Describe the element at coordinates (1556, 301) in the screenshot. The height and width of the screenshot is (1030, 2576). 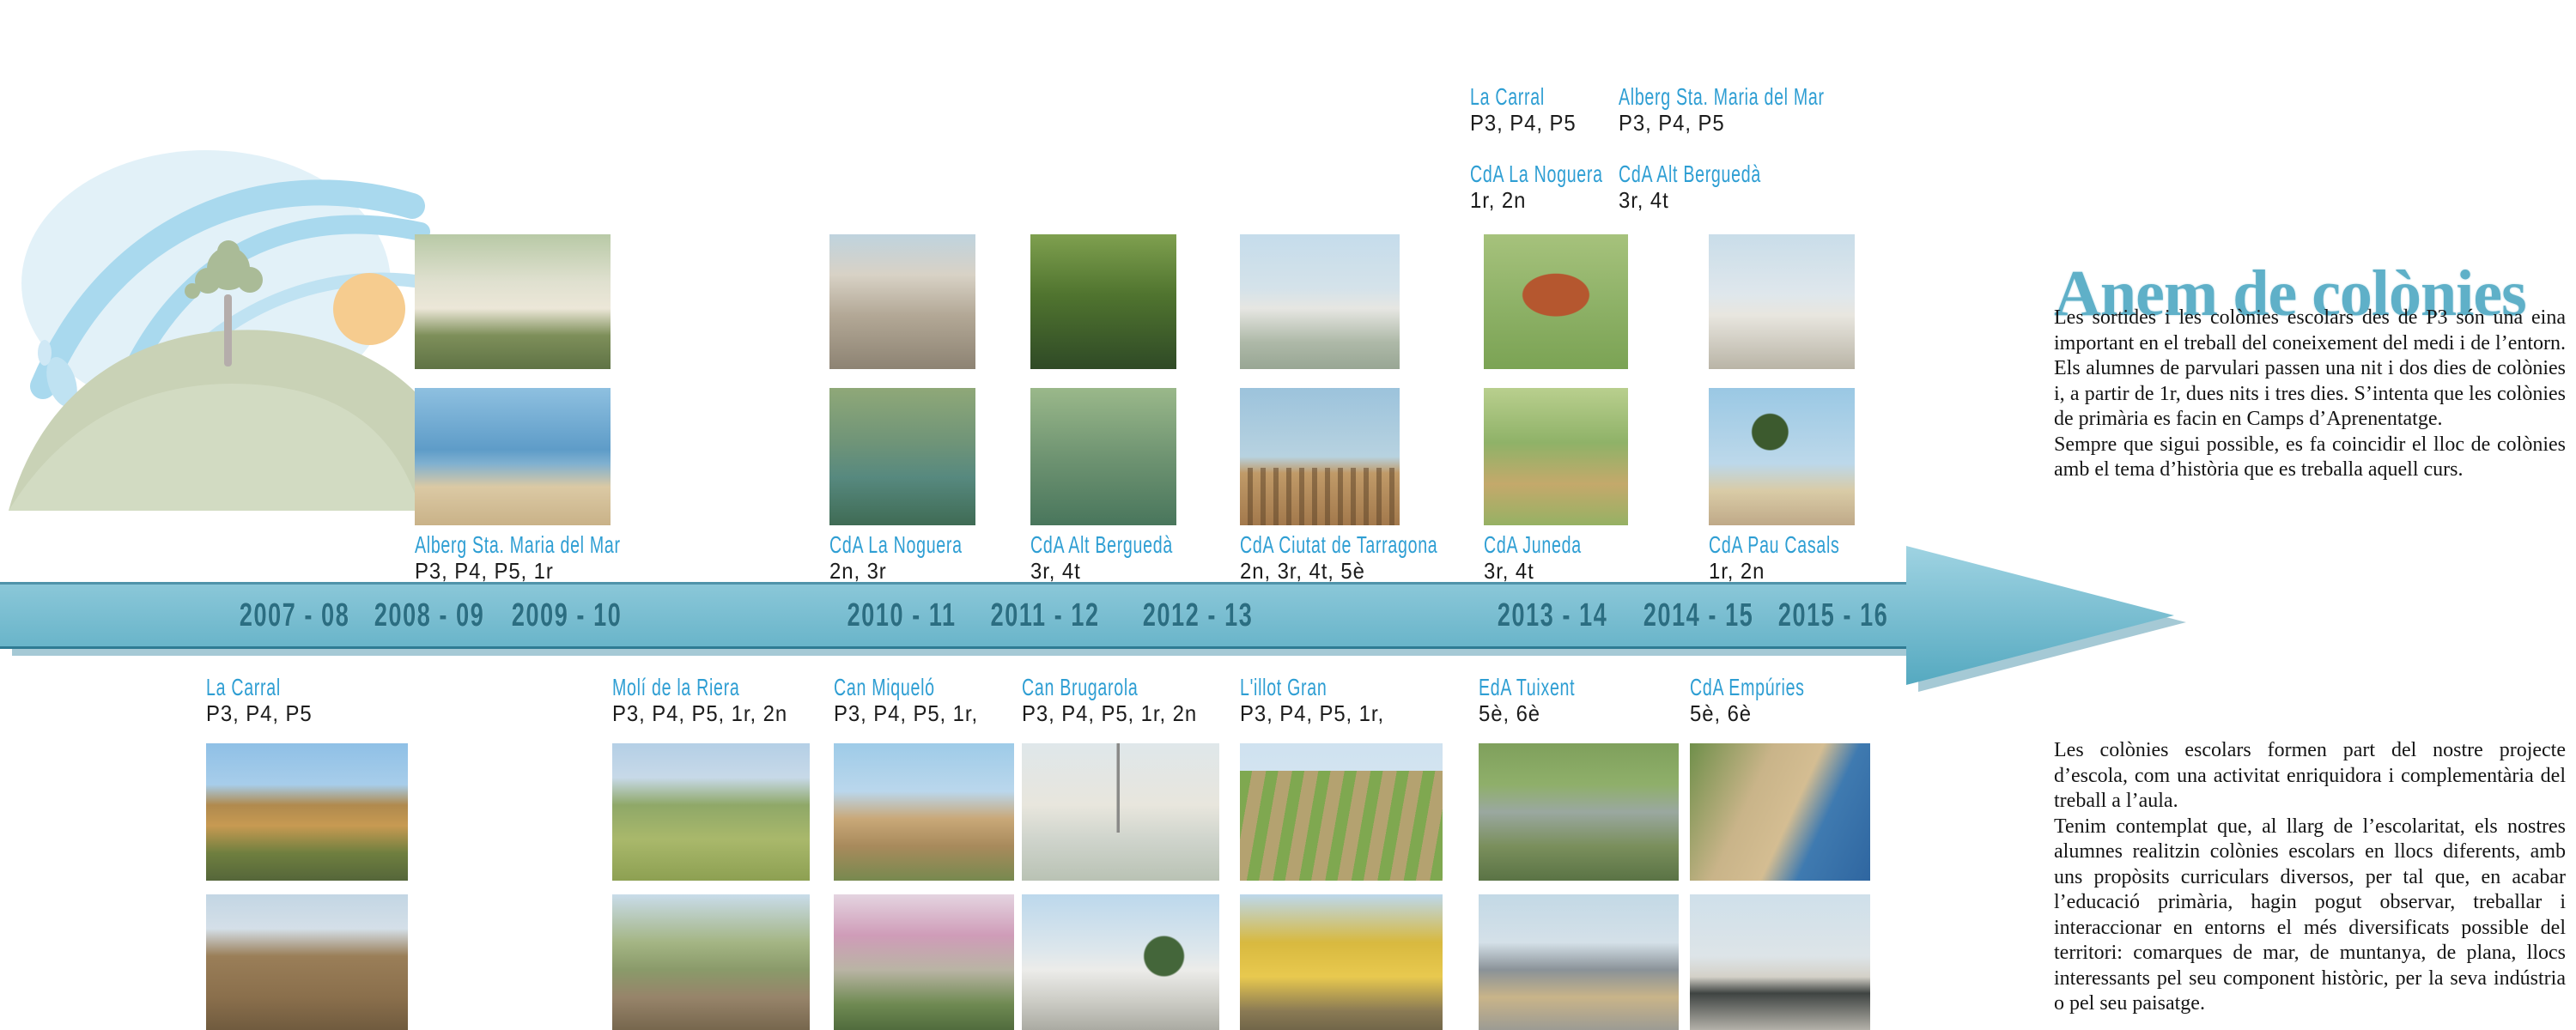
I see `photo-juneda-aerial-farm` at that location.